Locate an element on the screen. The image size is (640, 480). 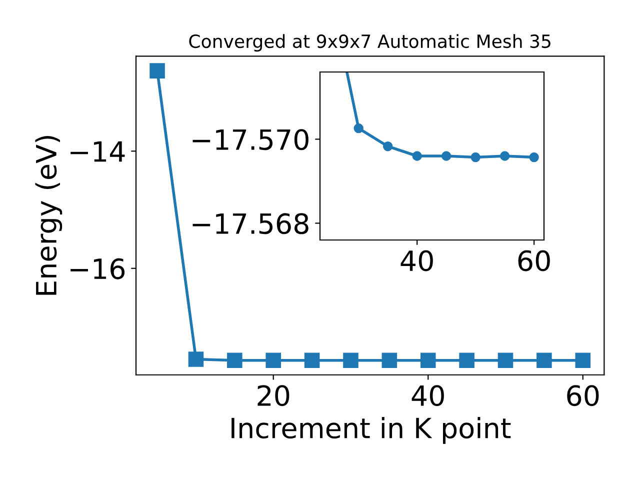
y-tick-label: −17.570 is located at coordinates (250, 139).